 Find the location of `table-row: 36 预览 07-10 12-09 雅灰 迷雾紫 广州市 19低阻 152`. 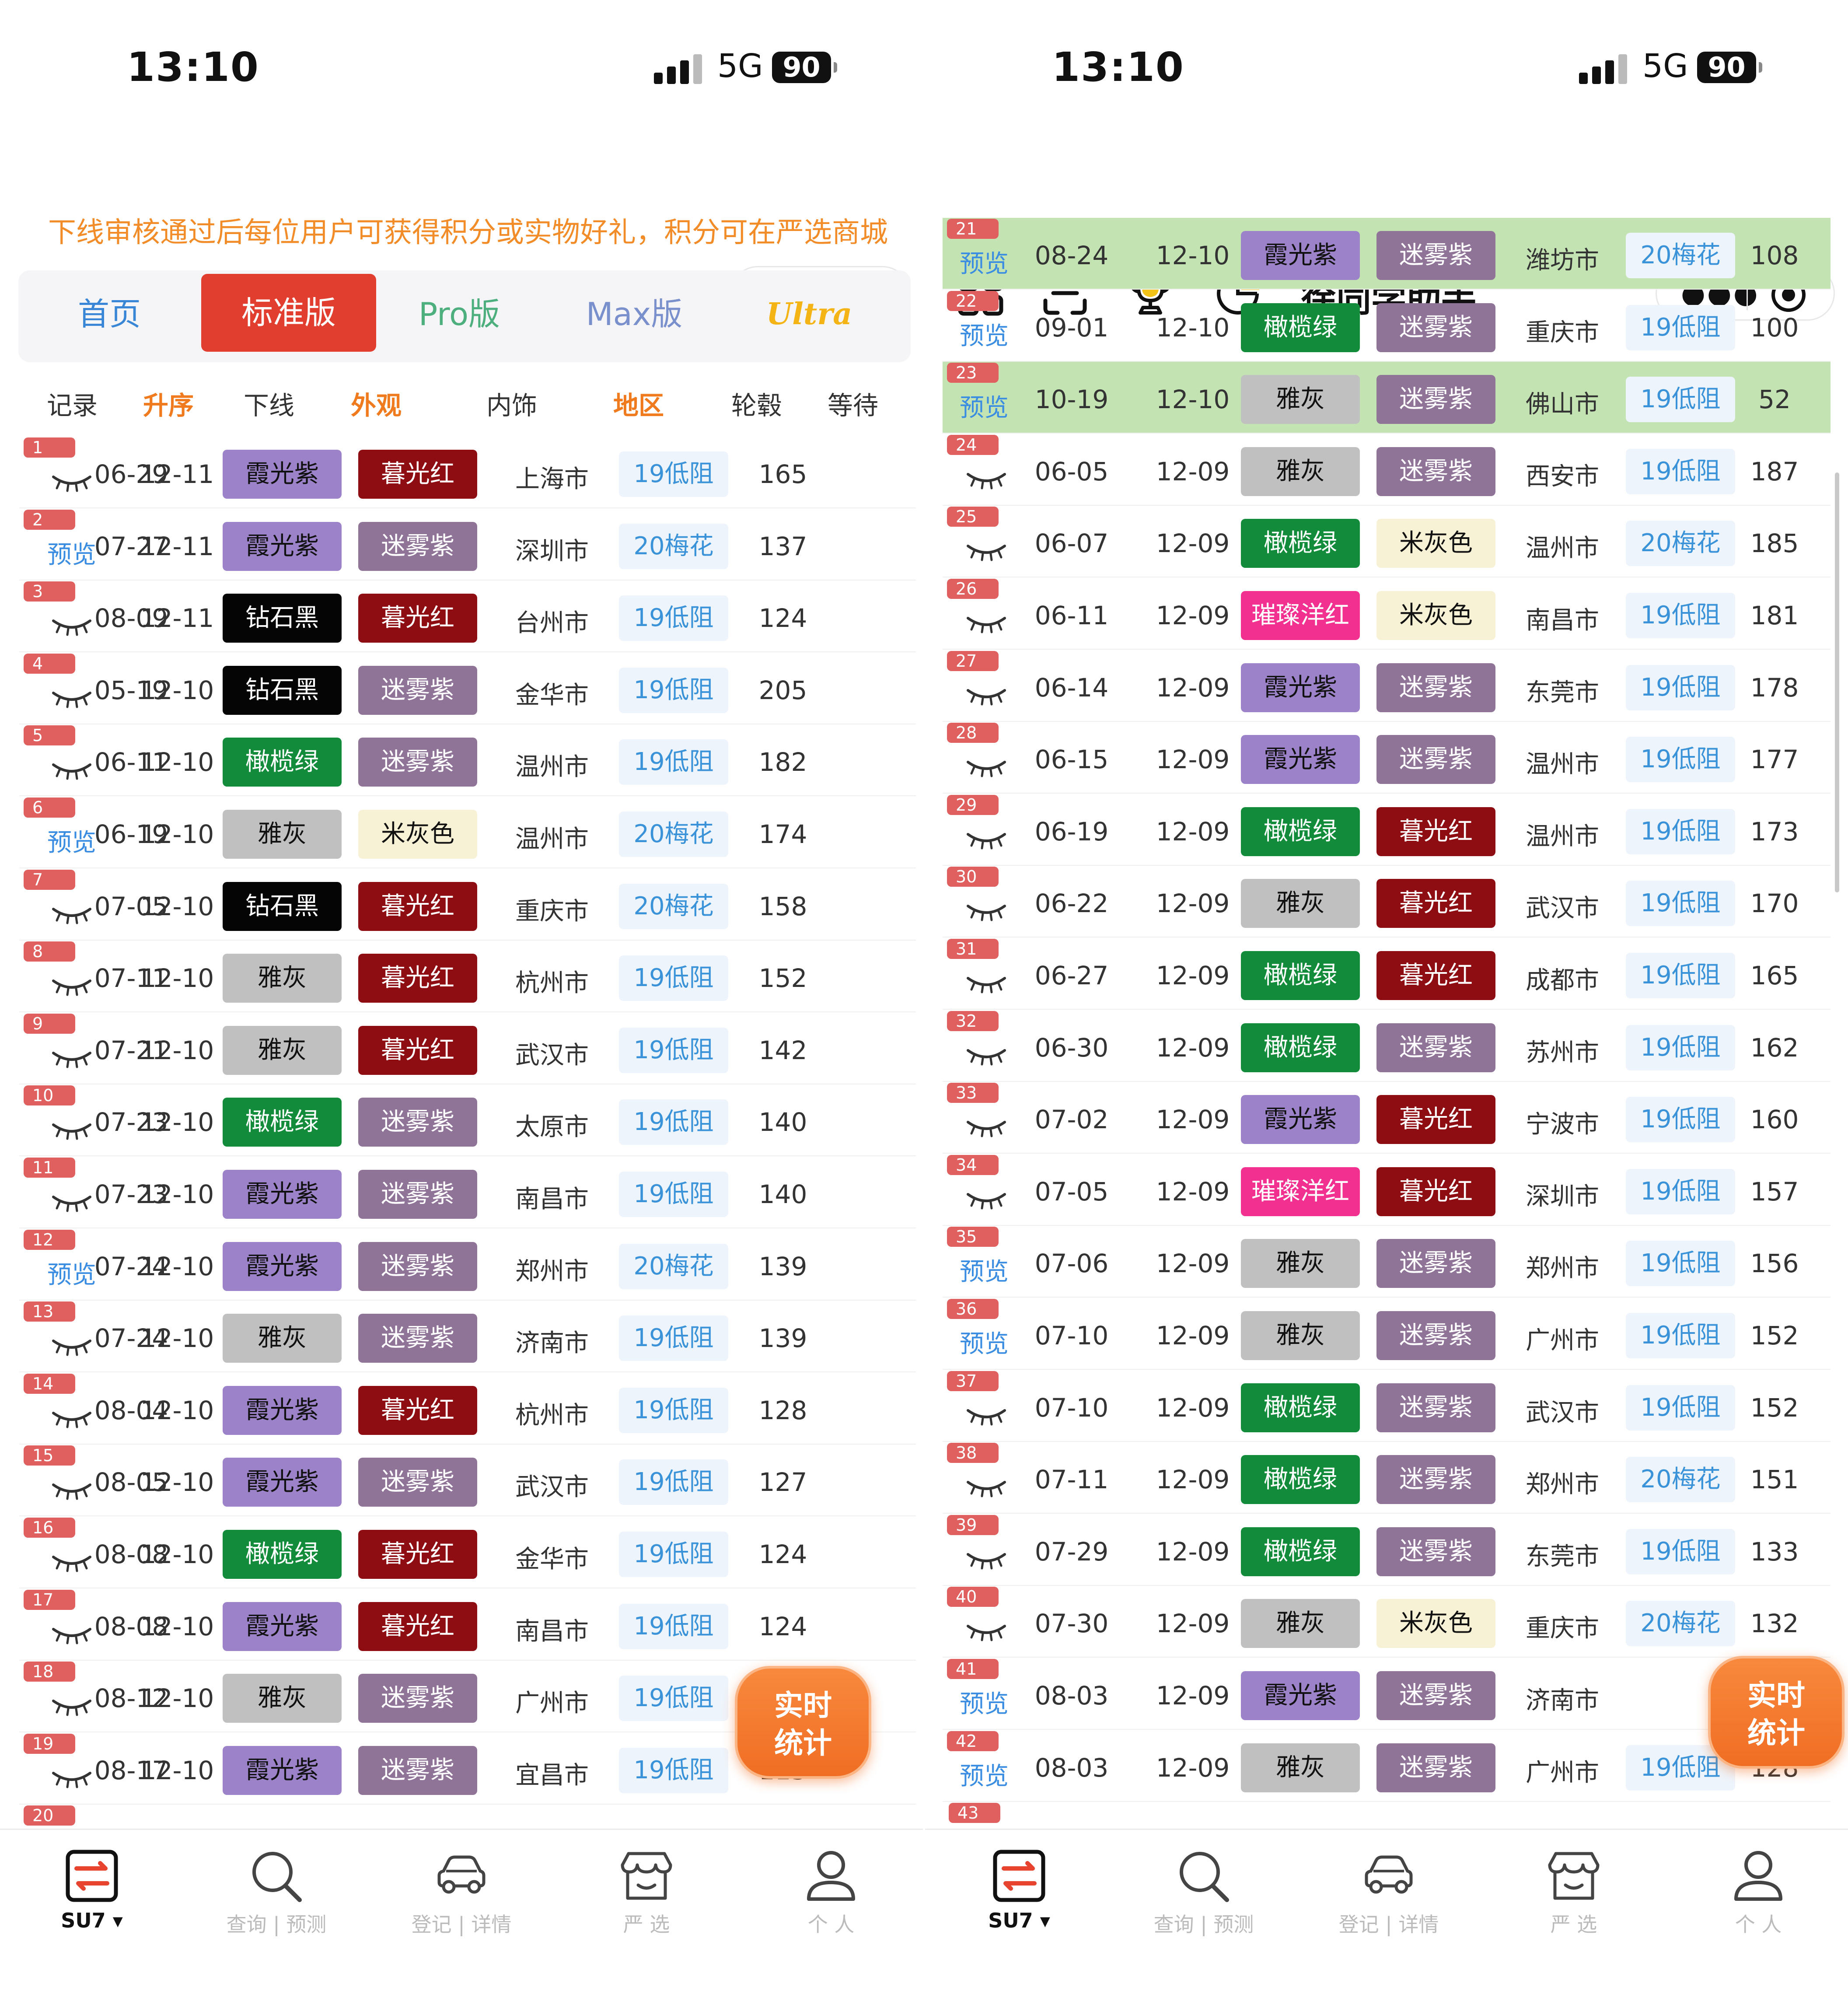

table-row: 36 预览 07-10 12-09 雅灰 迷雾紫 广州市 19低阻 152 is located at coordinates (1387, 1334).